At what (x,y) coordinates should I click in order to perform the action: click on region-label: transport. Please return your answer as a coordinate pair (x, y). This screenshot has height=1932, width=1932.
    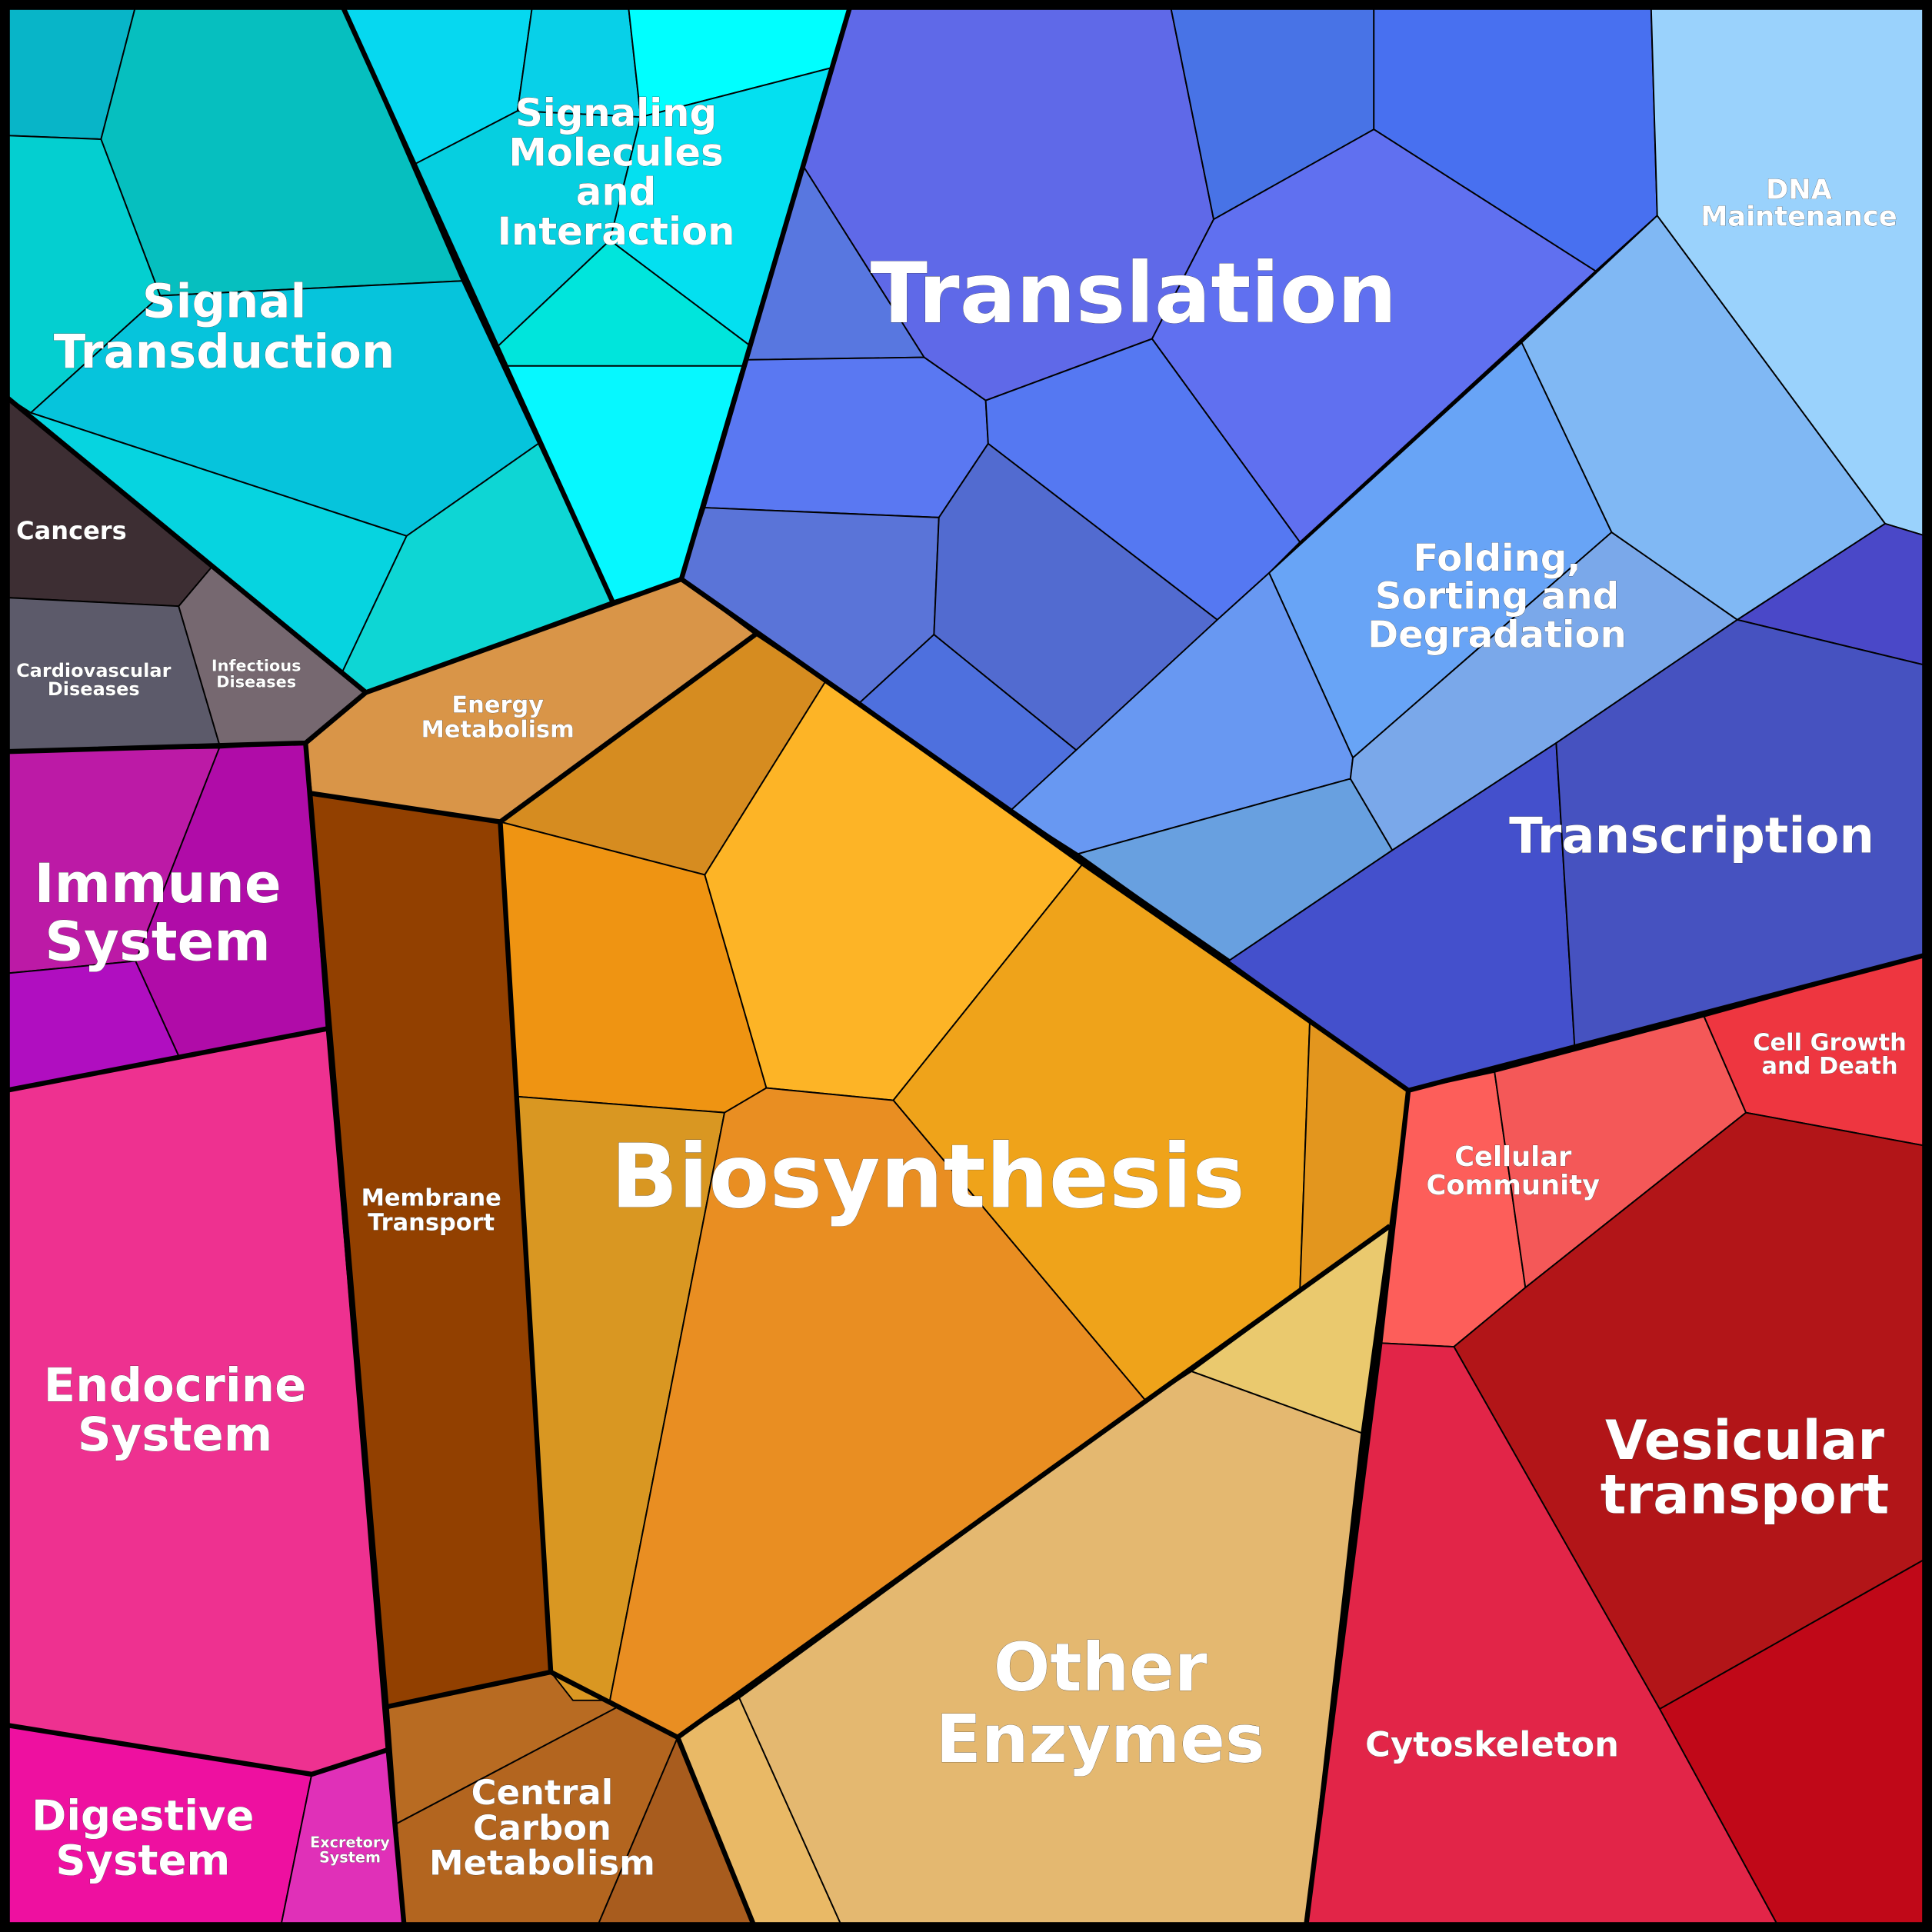
    Looking at the image, I should click on (1745, 1495).